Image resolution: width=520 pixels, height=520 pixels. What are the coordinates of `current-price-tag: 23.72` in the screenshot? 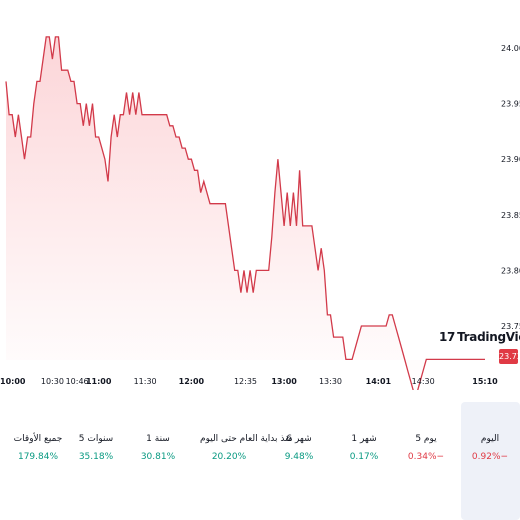 It's located at (509, 356).